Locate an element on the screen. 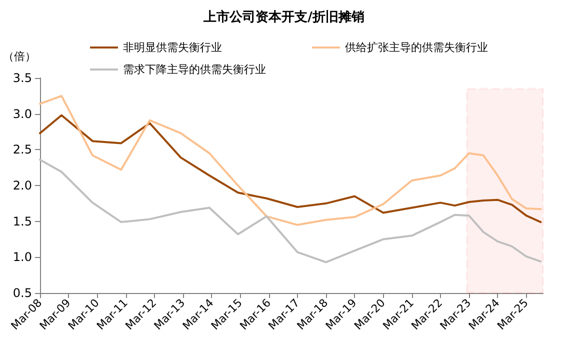 The height and width of the screenshot is (348, 568). y-tick-label: 1.0 is located at coordinates (22, 257).